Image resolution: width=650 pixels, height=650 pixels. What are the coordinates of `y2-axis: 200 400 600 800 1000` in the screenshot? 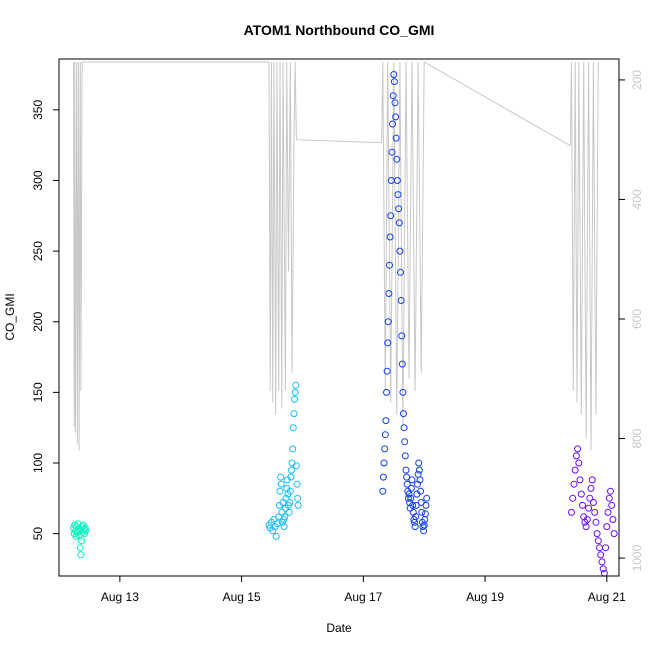 It's located at (631, 320).